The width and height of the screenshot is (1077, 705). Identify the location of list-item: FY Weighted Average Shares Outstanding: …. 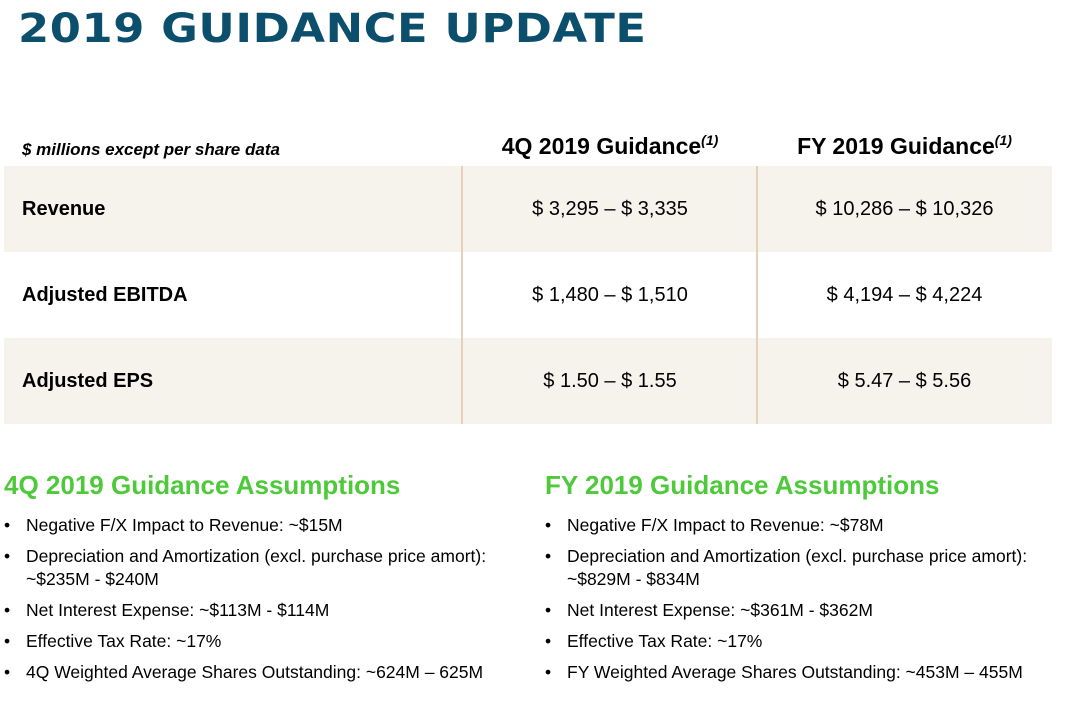
(806, 672).